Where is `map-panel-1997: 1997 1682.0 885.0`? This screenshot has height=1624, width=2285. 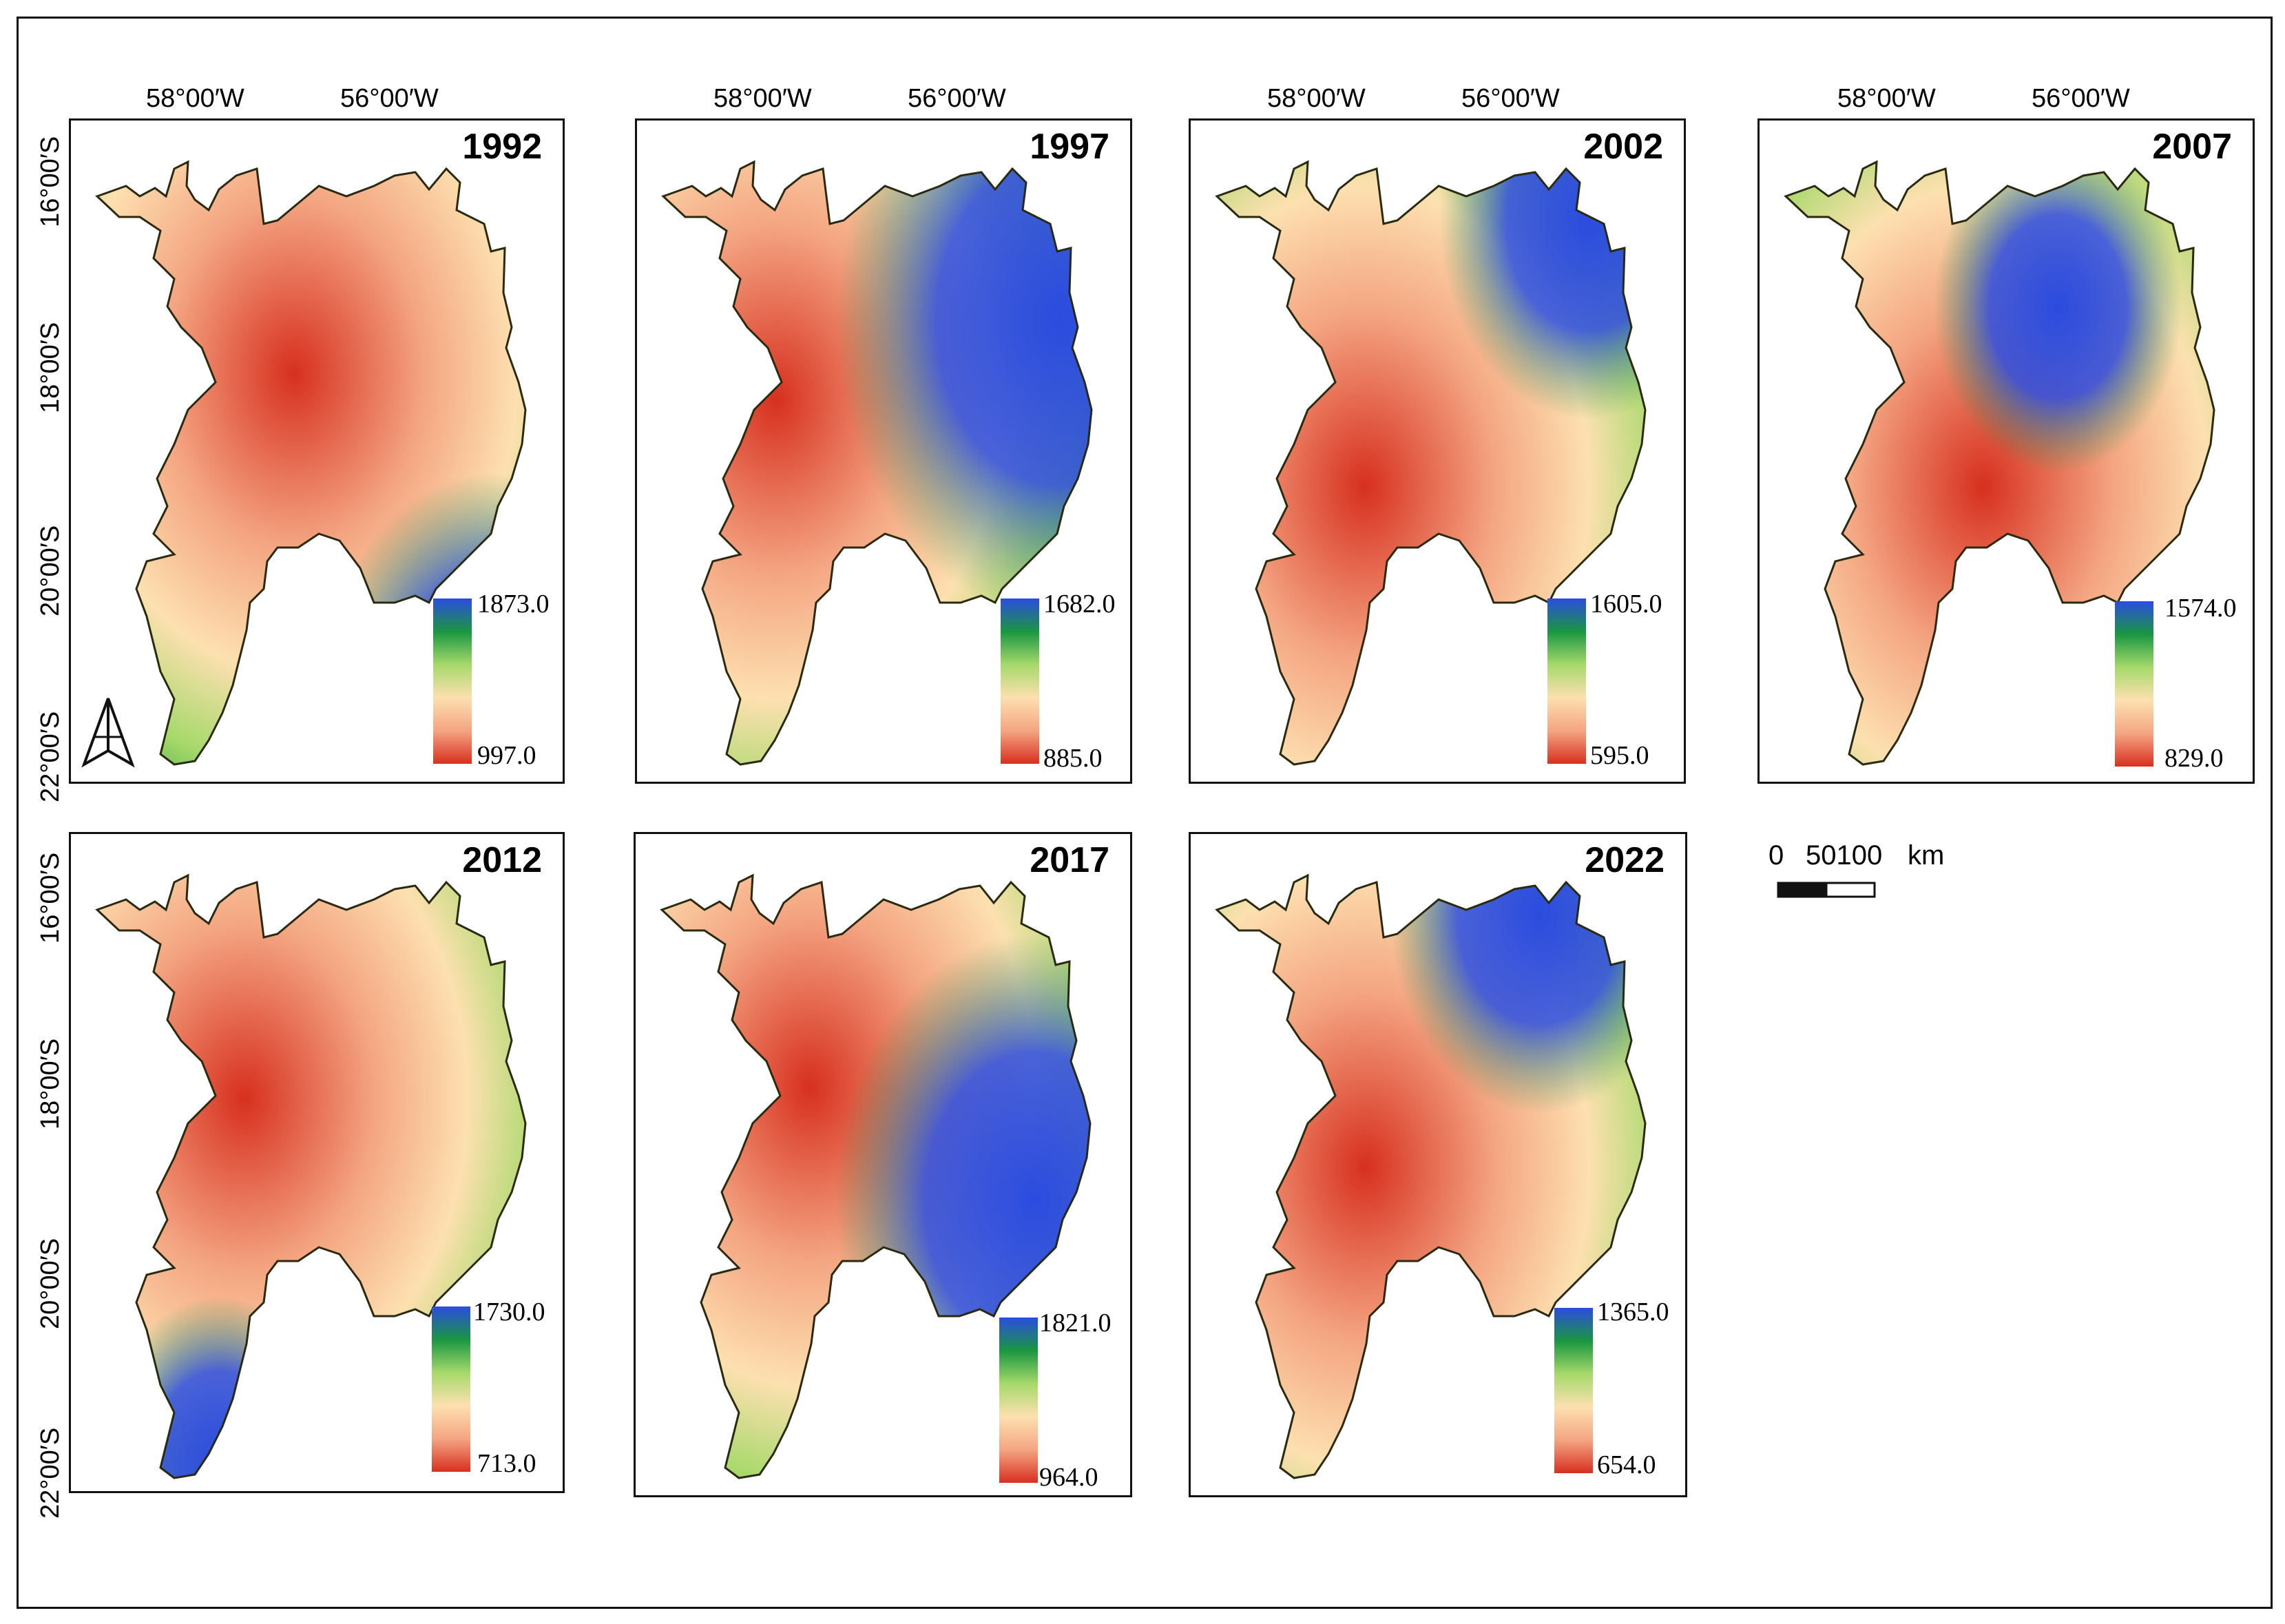
map-panel-1997: 1997 1682.0 885.0 is located at coordinates (883, 451).